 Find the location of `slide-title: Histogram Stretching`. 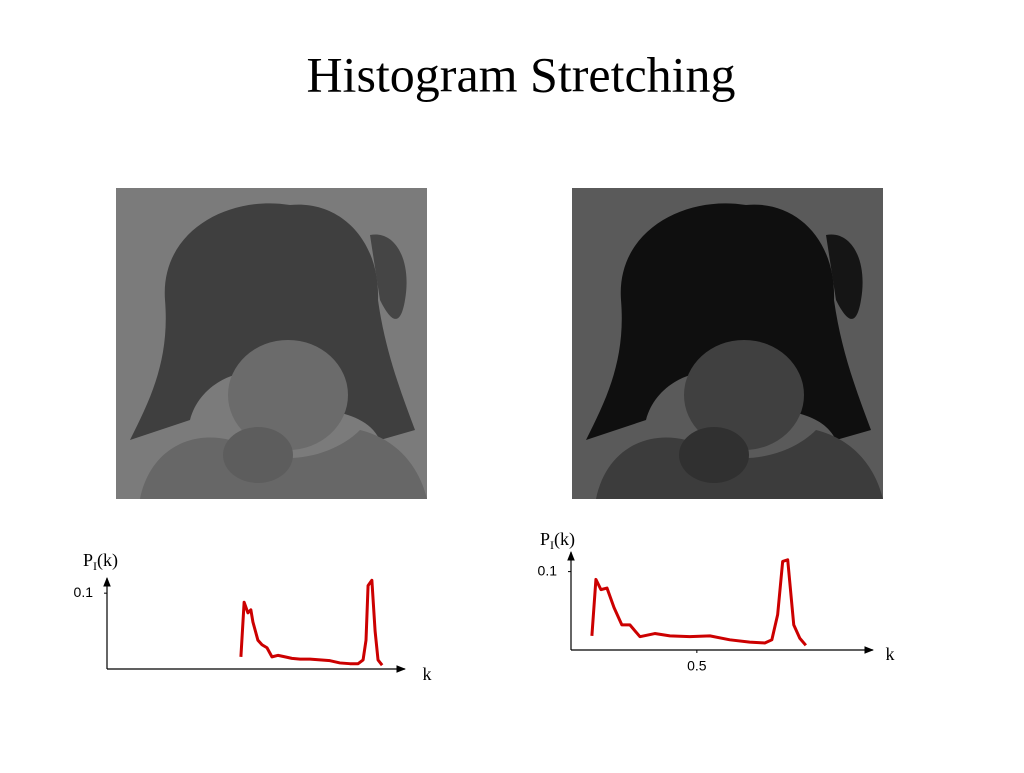

slide-title: Histogram Stretching is located at coordinates (520, 74).